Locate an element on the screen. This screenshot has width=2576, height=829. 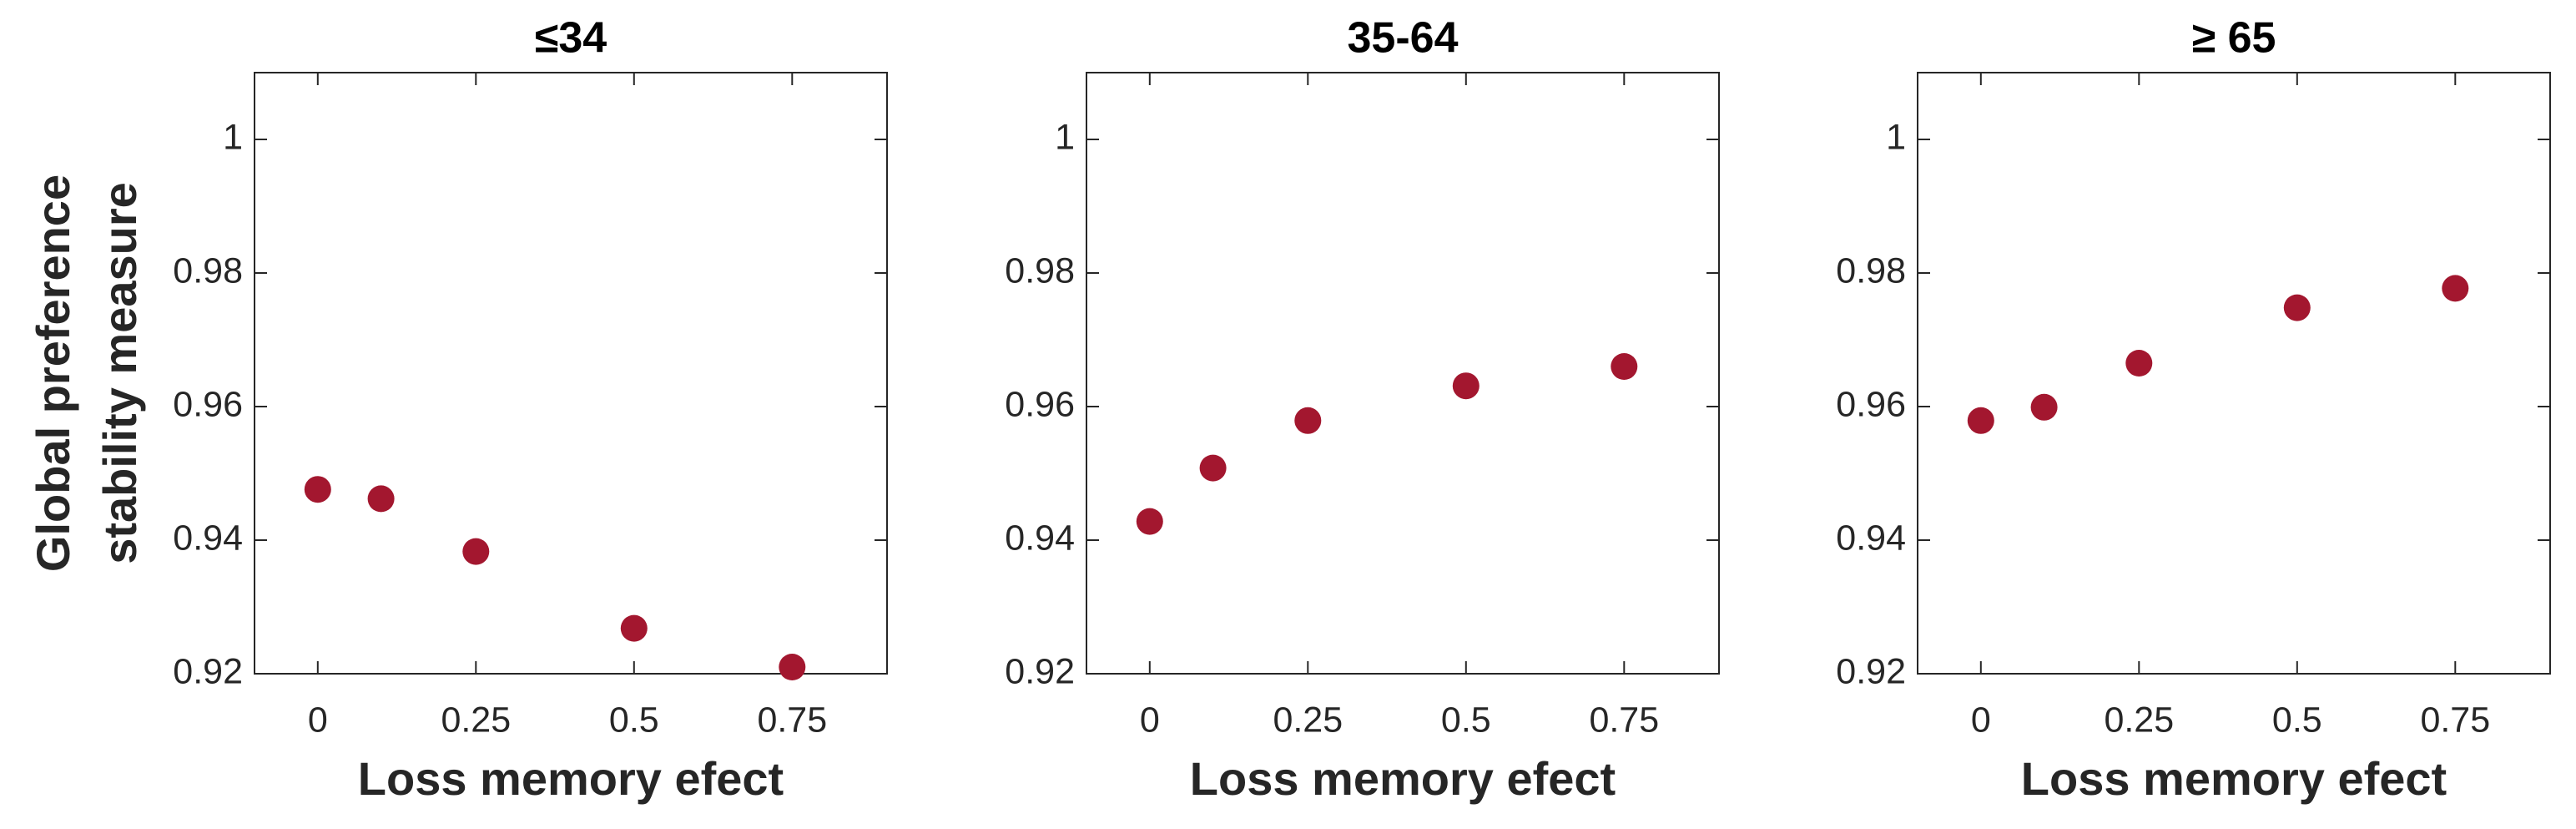
chart-title: ≤34 is located at coordinates (571, 38).